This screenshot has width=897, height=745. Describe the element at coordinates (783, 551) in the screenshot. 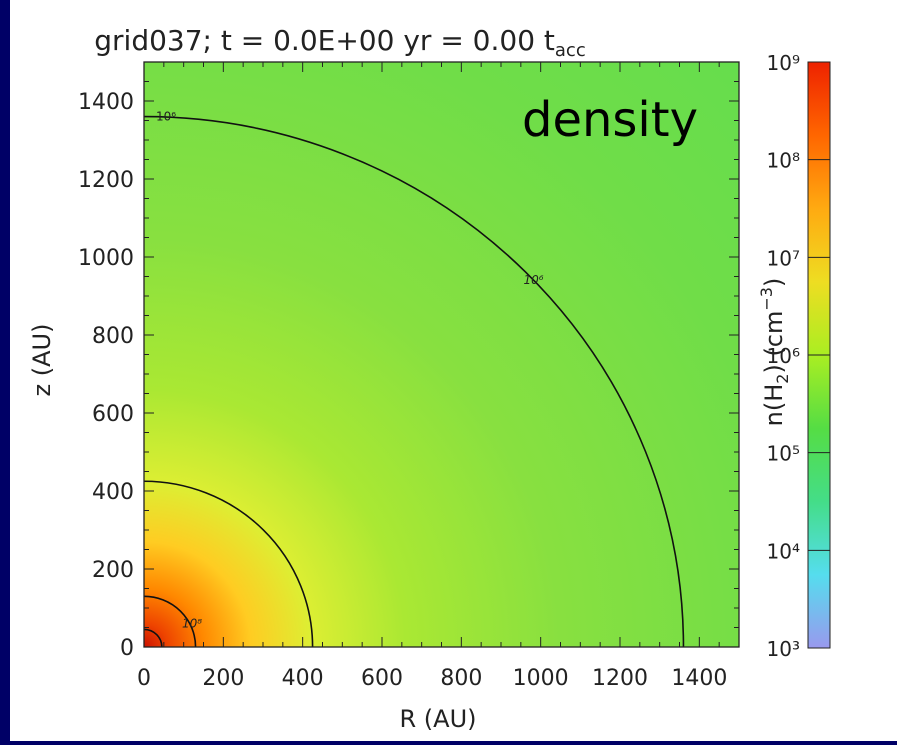

I see `colorbar-tick-label: 10⁴` at that location.